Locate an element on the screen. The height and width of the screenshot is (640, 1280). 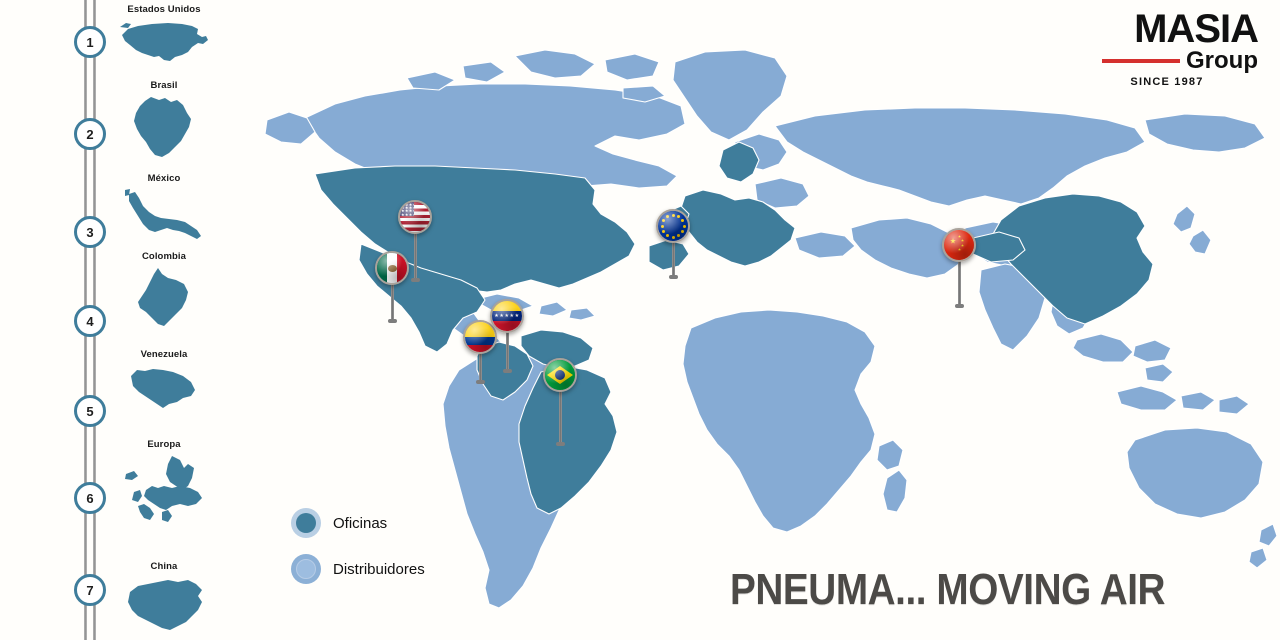
country-label-venezuela: Venezuela is located at coordinates (164, 354).